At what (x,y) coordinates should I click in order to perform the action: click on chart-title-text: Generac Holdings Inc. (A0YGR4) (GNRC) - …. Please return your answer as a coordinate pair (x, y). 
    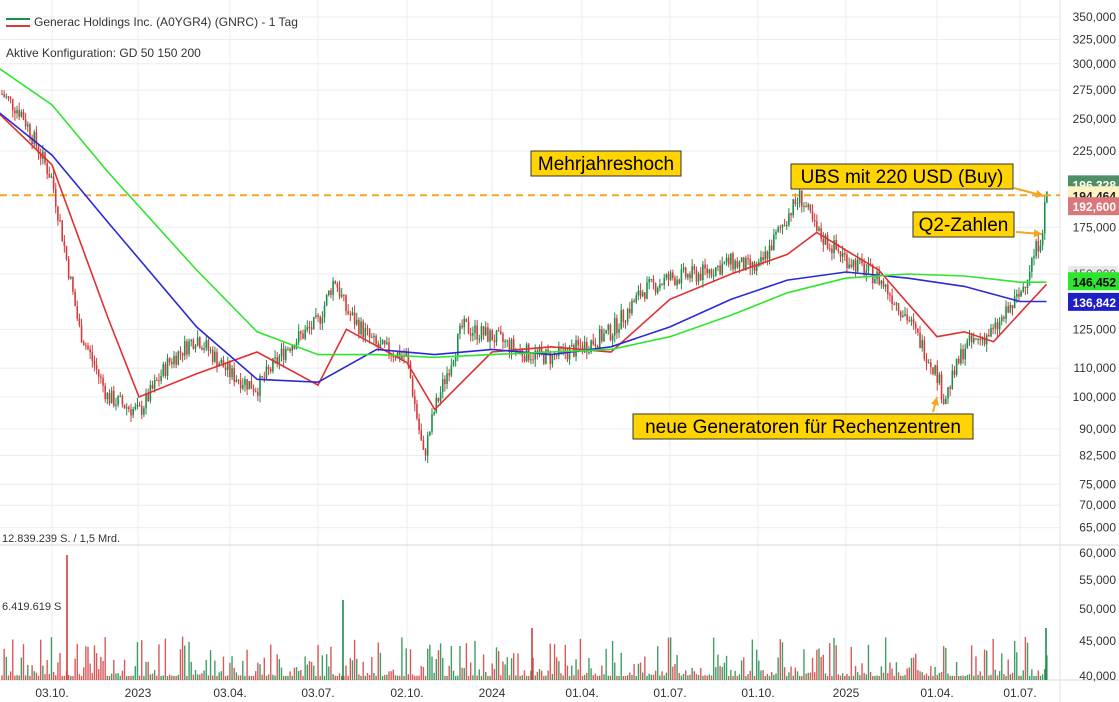
    Looking at the image, I should click on (166, 22).